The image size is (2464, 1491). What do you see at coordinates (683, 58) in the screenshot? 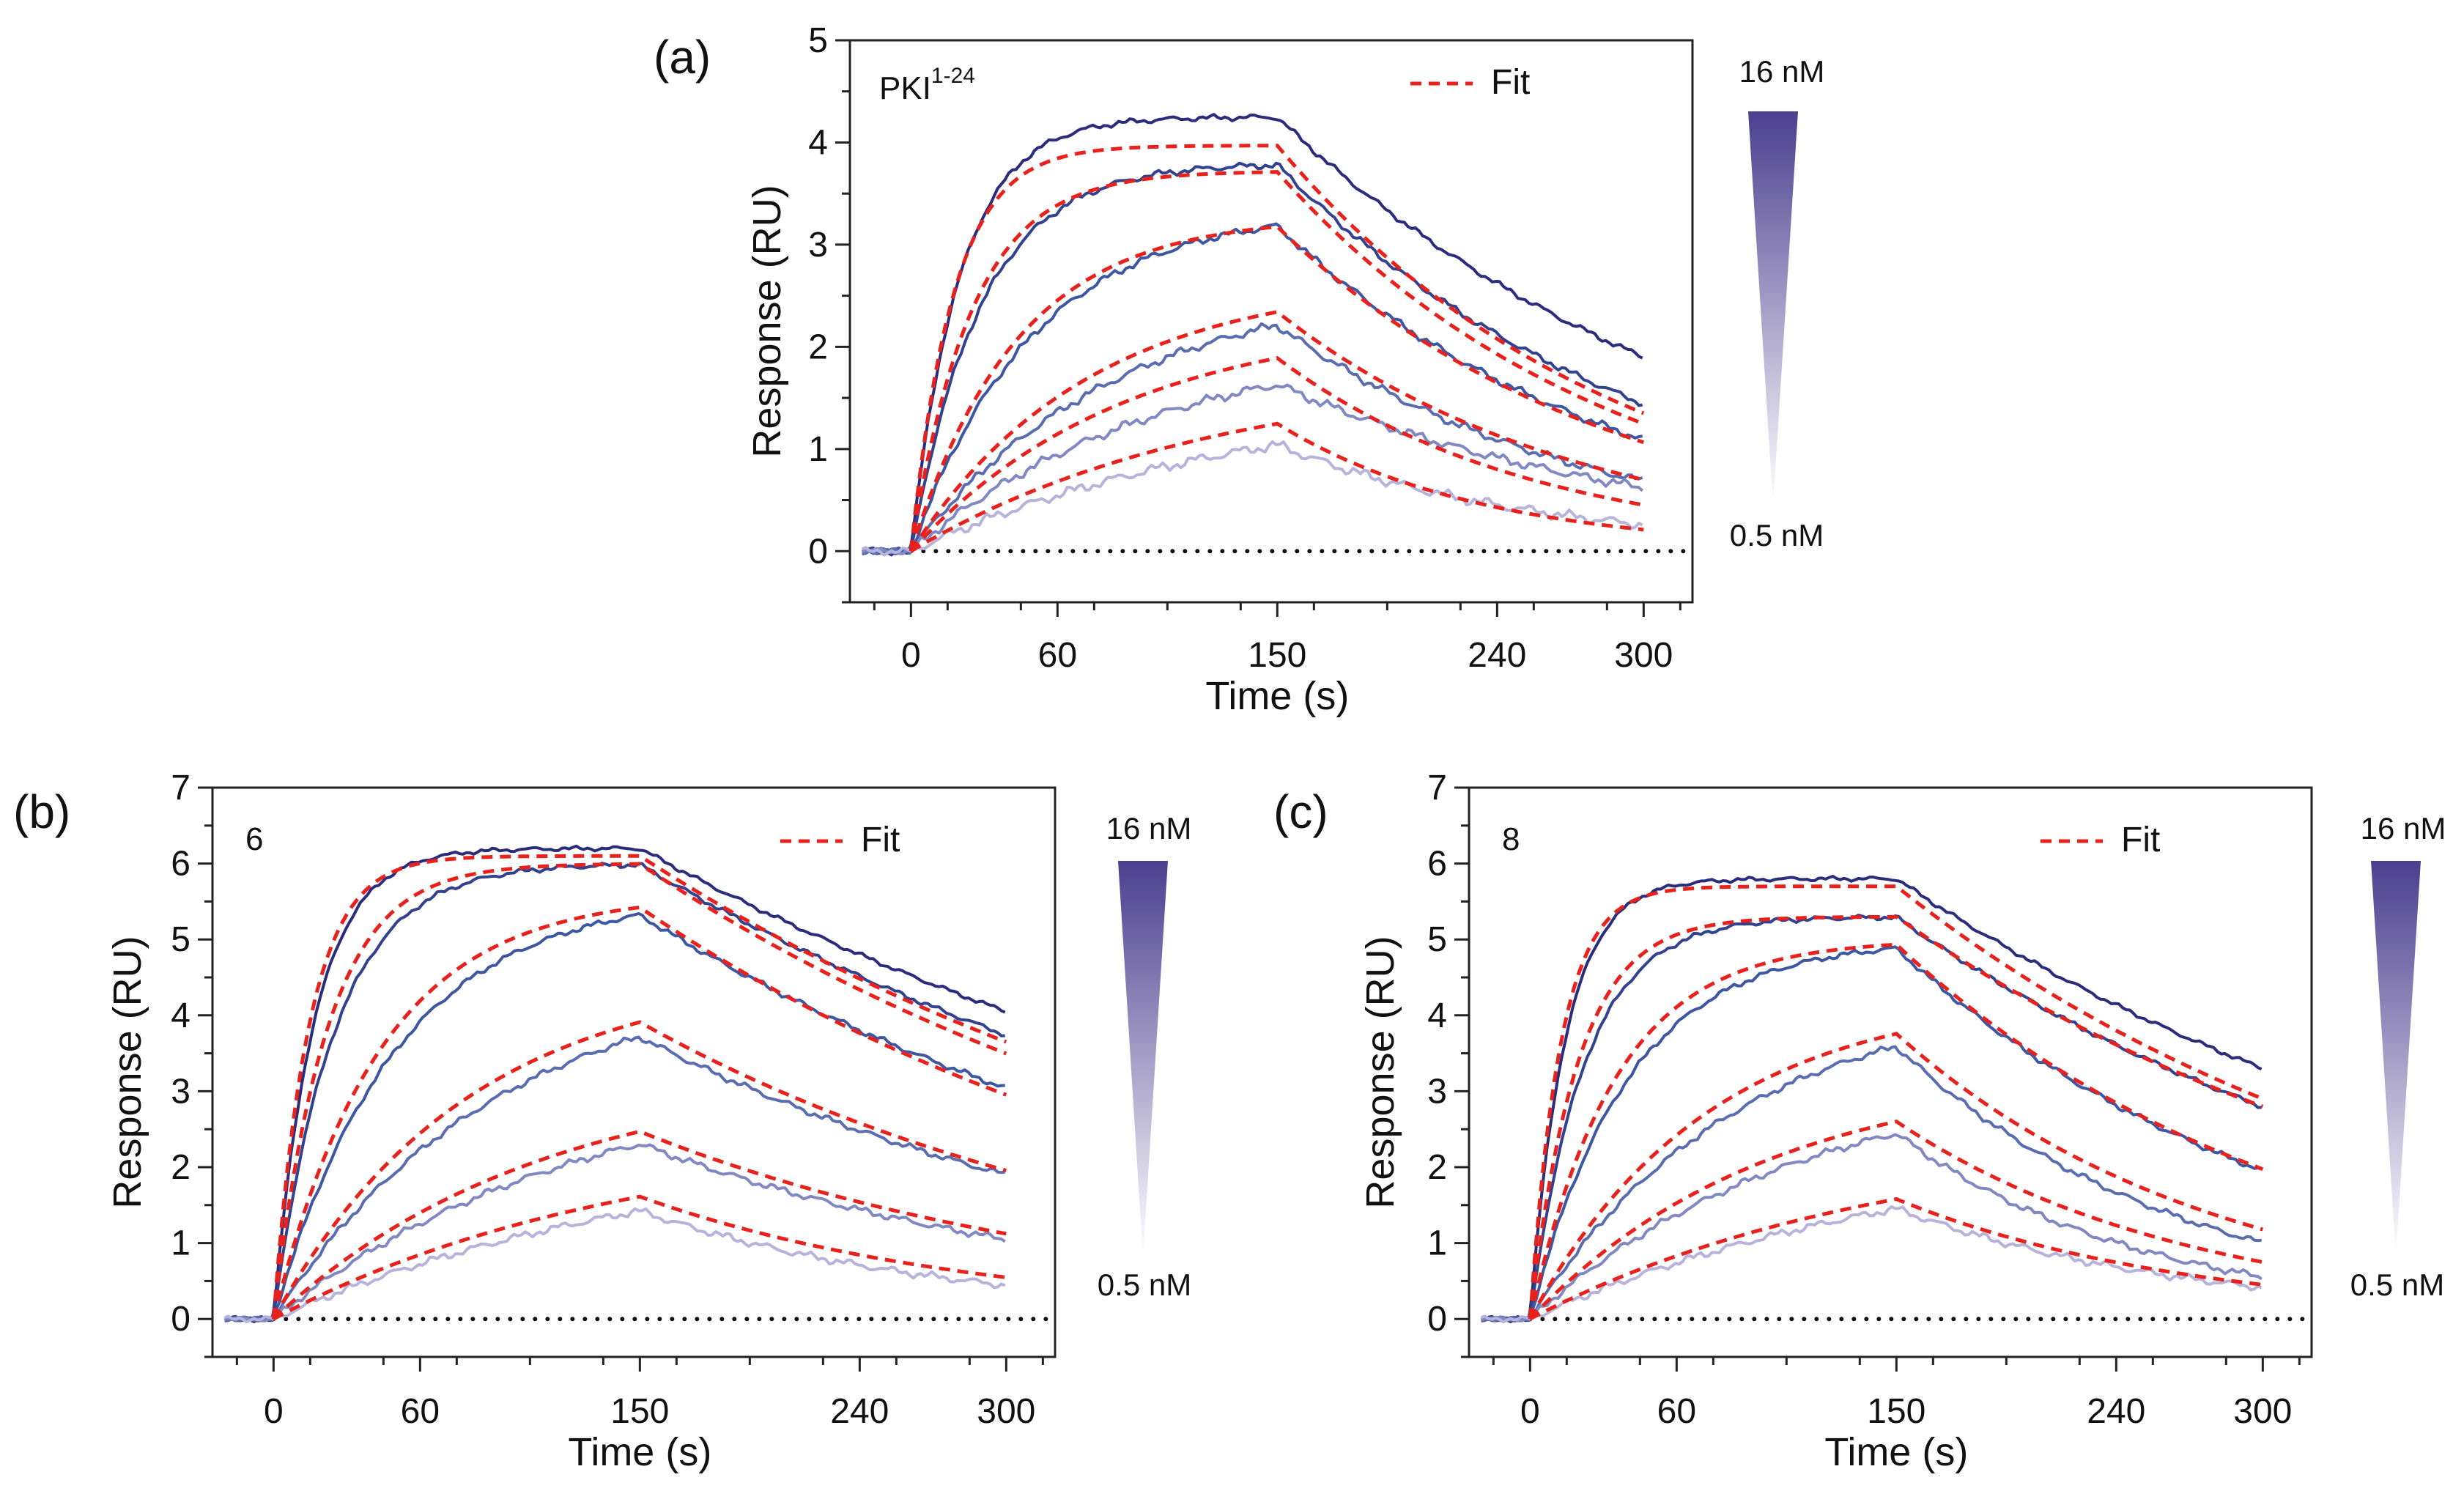
I see `panel-letter: (a)` at bounding box center [683, 58].